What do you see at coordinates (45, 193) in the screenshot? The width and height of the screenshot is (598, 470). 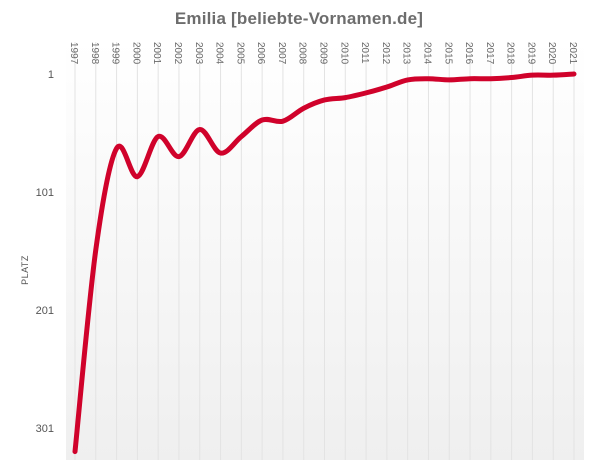 I see `y-tick-label: 101` at bounding box center [45, 193].